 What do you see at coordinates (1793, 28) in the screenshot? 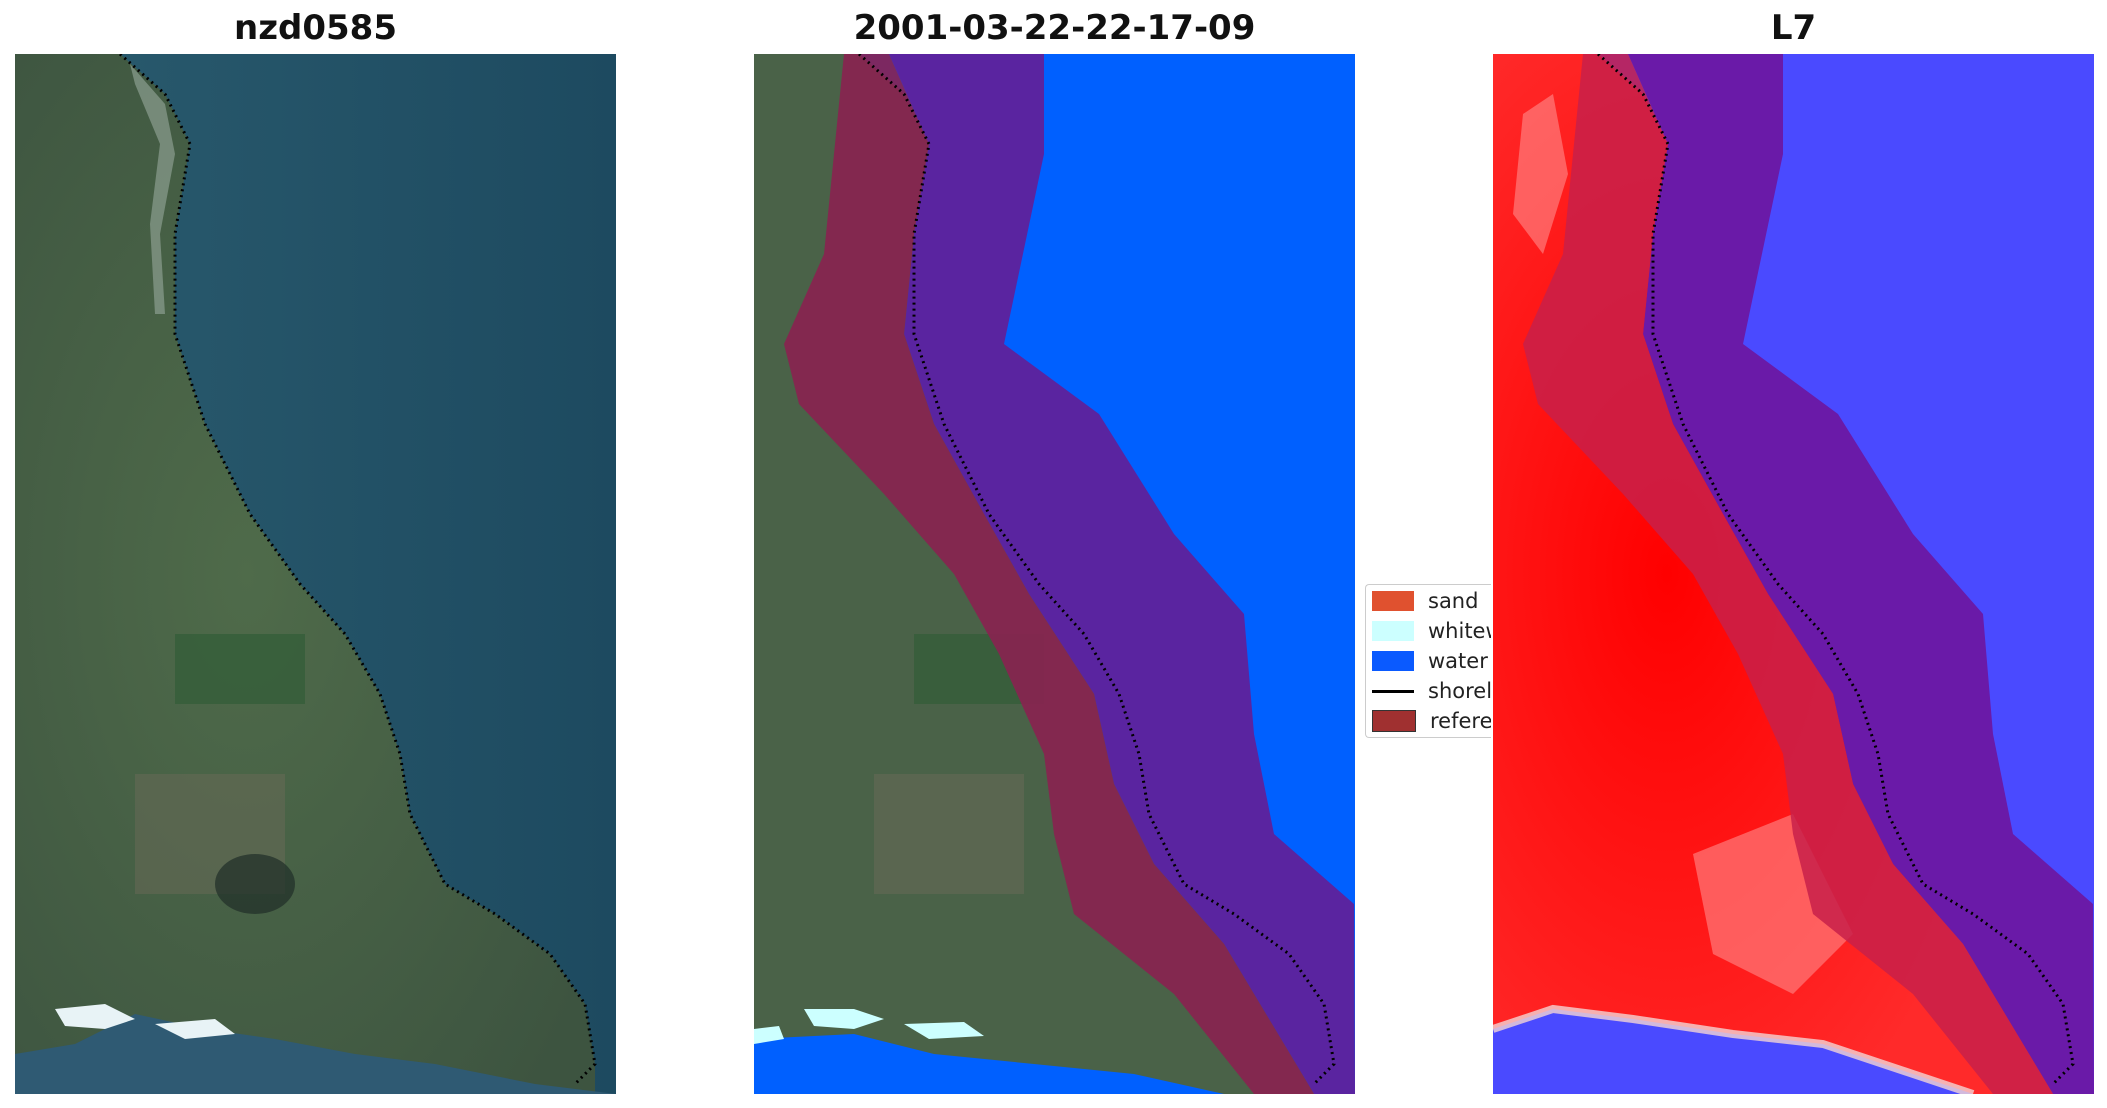
I see `panel-title-index: L7` at bounding box center [1793, 28].